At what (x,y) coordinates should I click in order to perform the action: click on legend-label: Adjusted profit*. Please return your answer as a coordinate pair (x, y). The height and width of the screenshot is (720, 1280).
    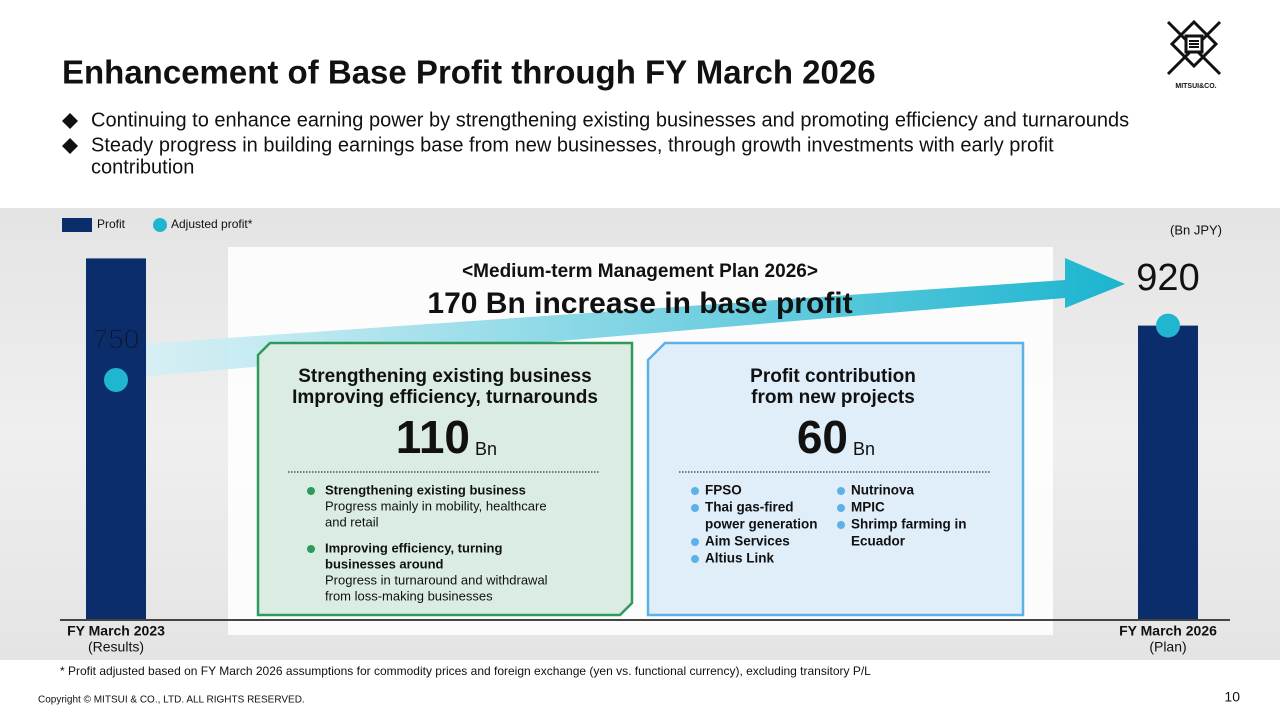
    Looking at the image, I should click on (212, 224).